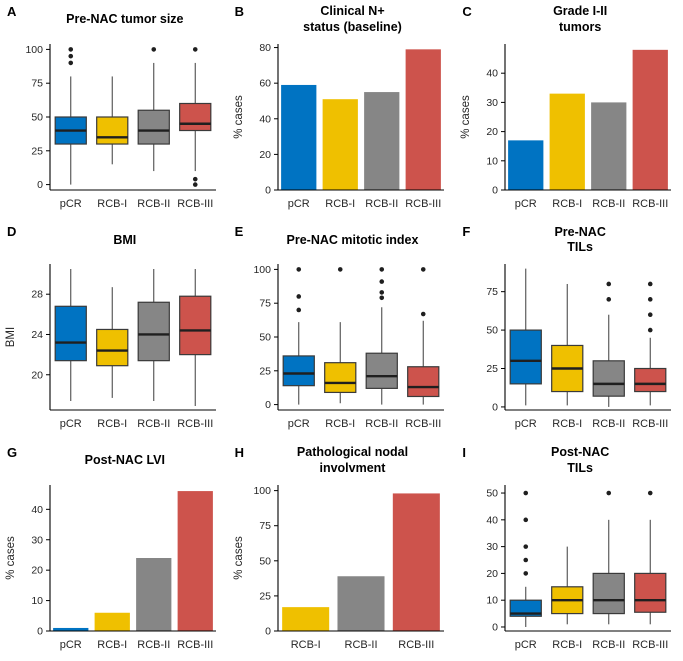  Describe the element at coordinates (493, 161) in the screenshot. I see `y-tick-label: 10` at that location.